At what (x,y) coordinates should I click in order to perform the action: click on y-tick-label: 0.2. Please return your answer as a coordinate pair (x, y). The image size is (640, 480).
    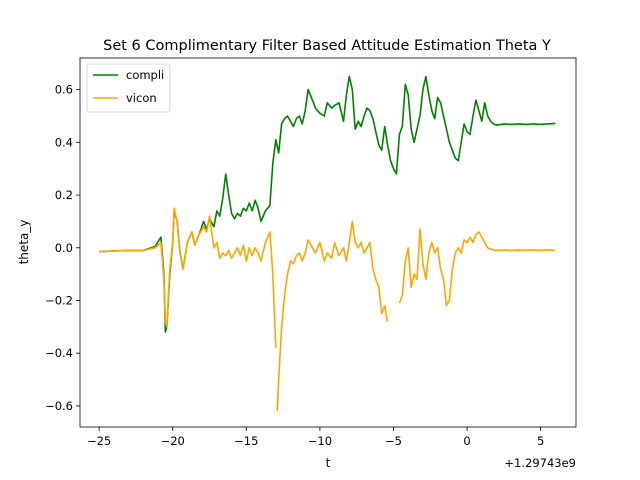
    Looking at the image, I should click on (64, 195).